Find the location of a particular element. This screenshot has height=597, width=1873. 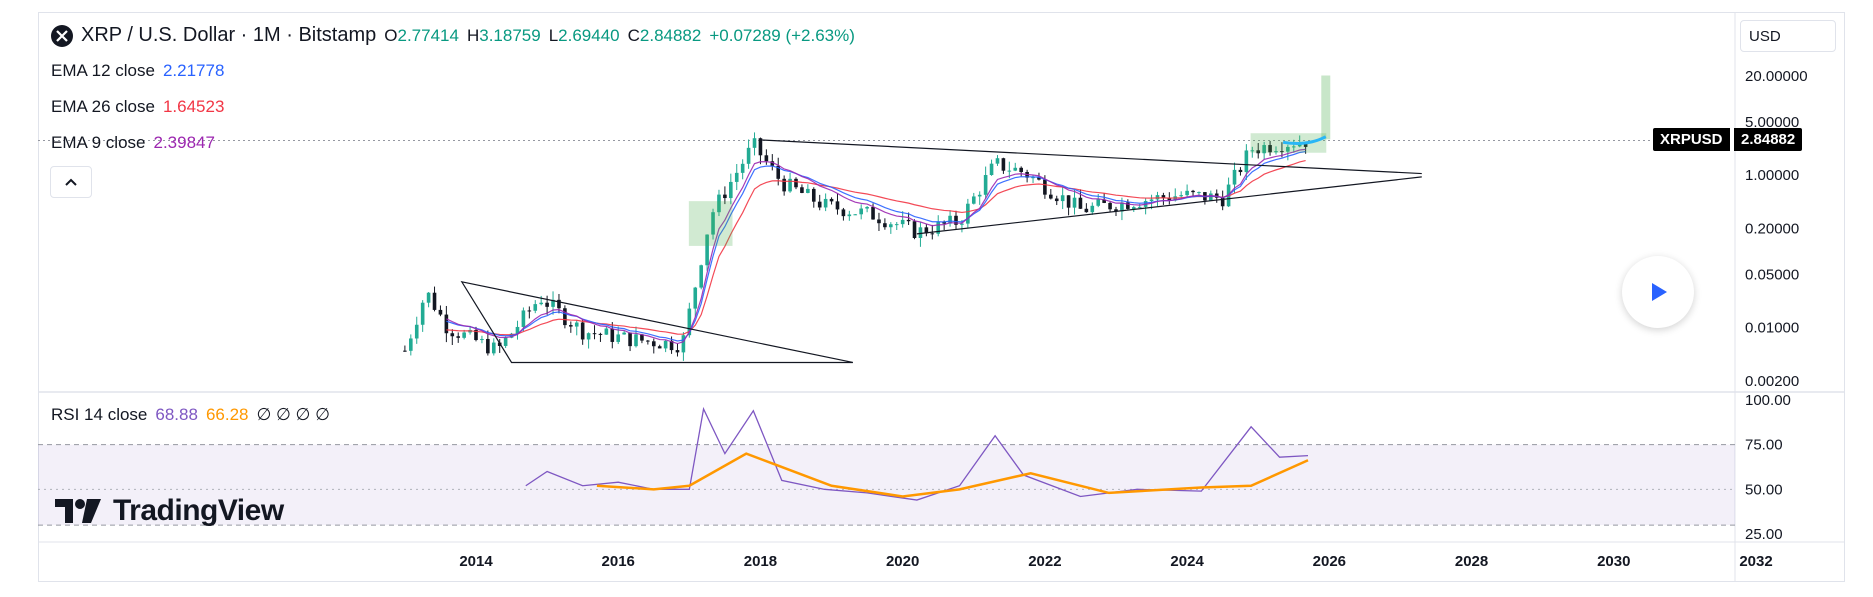

ema-9-legend: EMA 9 close 2.39847 is located at coordinates (133, 143).